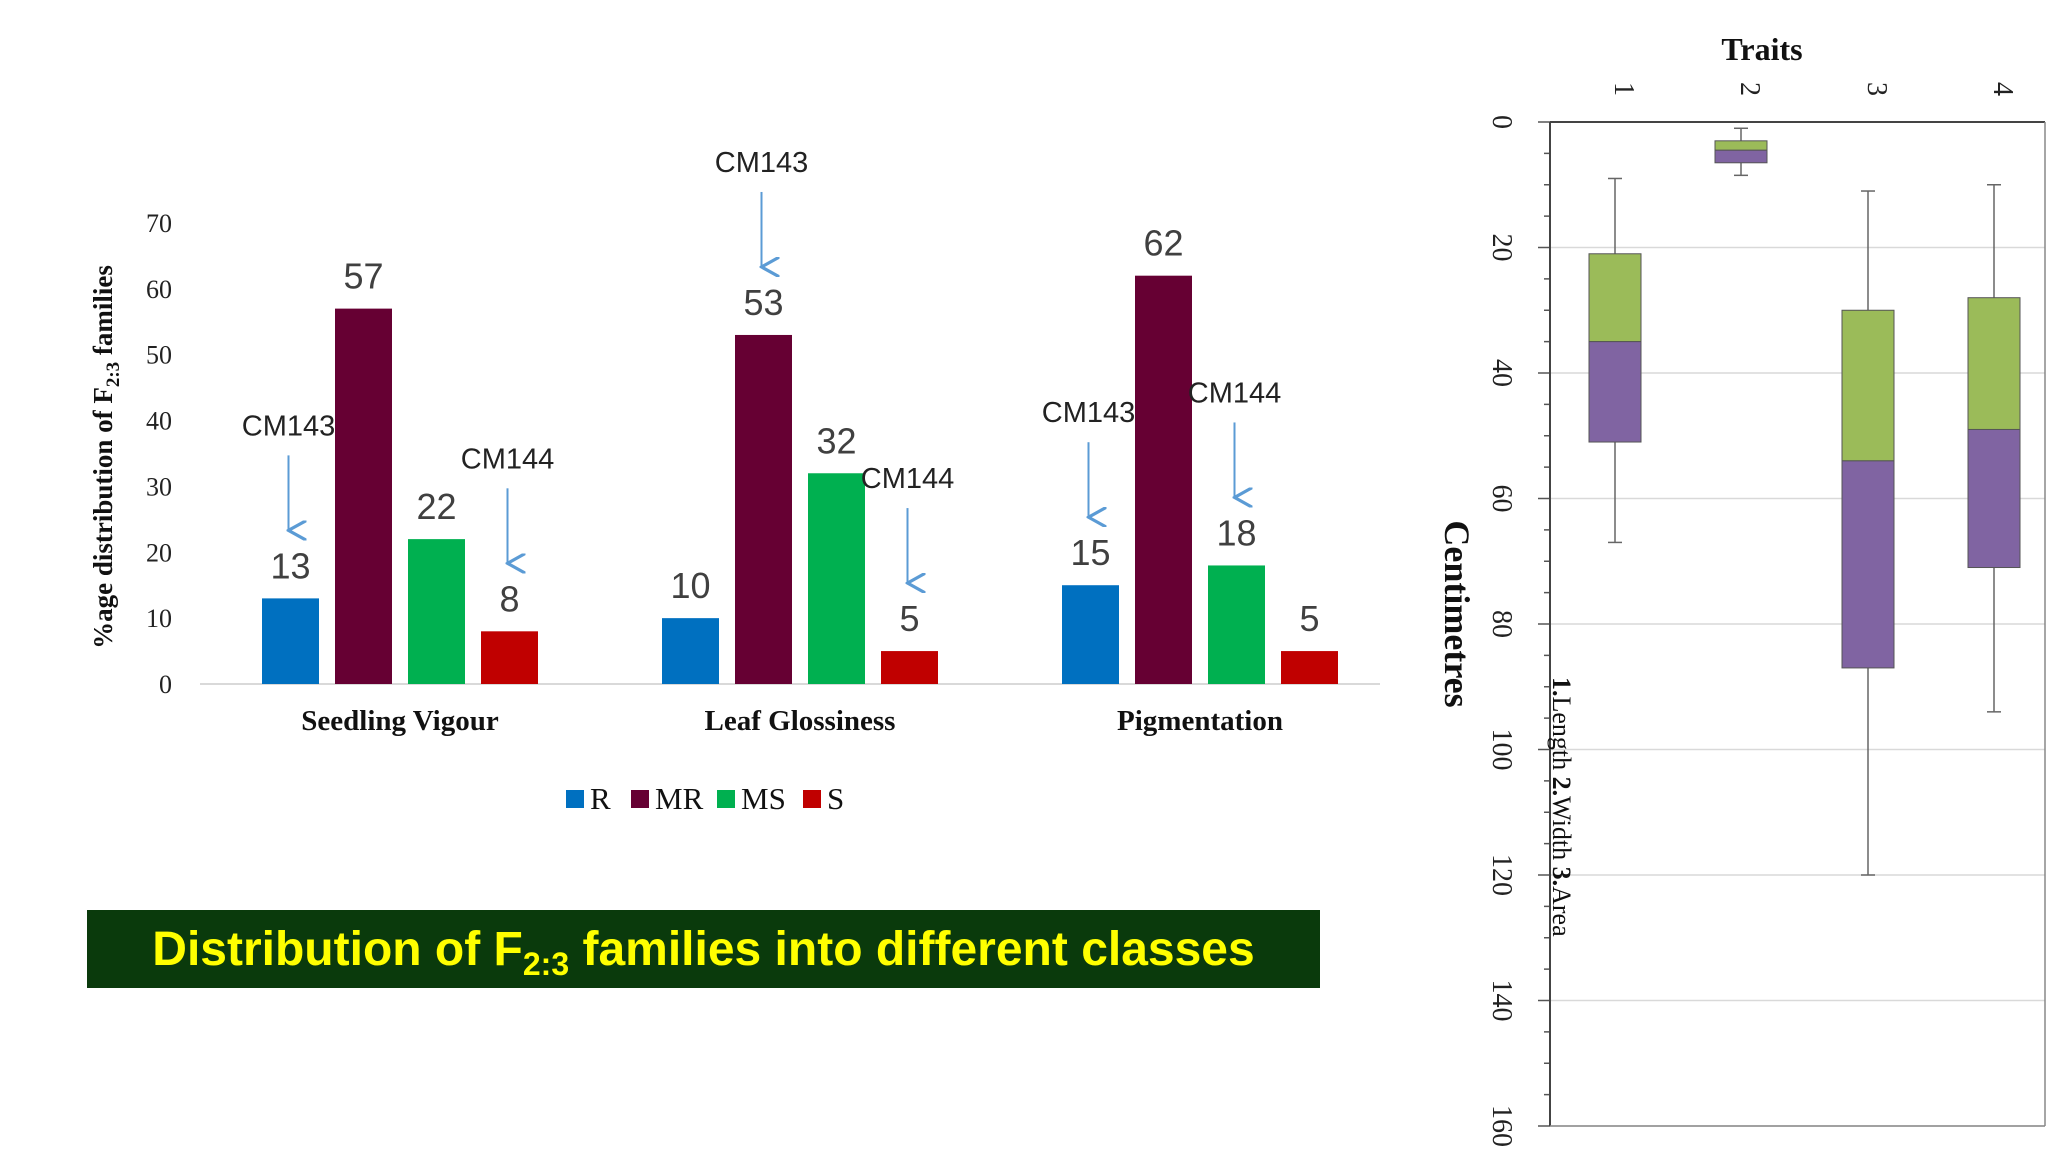  I want to click on bar-value-label: 57, so click(363, 276).